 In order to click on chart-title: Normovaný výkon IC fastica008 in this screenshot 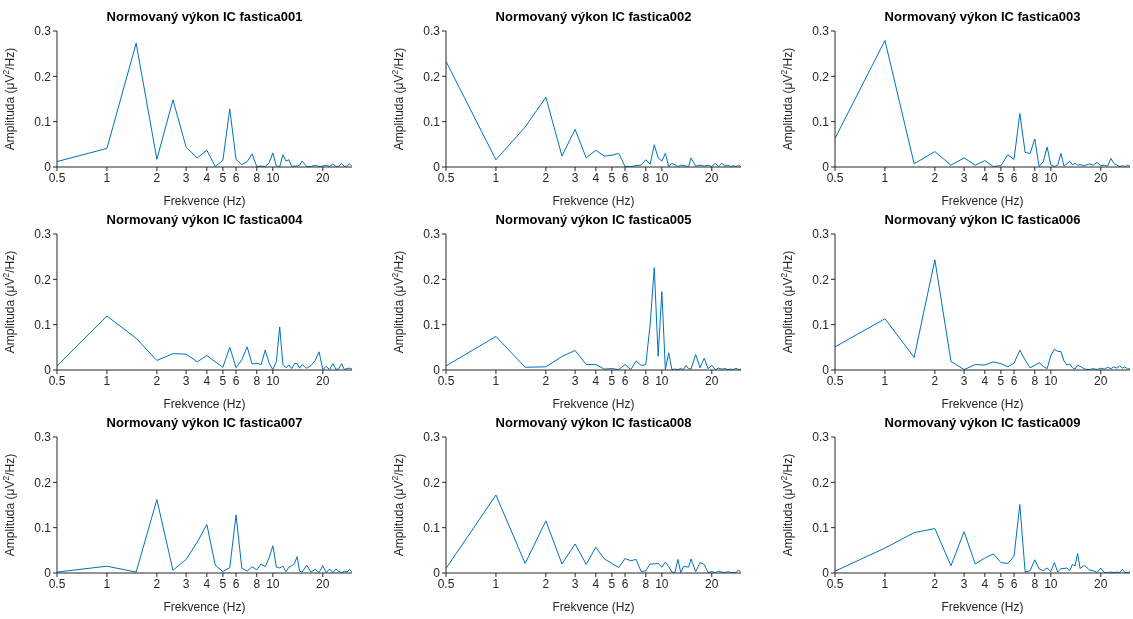, I will do `click(593, 422)`.